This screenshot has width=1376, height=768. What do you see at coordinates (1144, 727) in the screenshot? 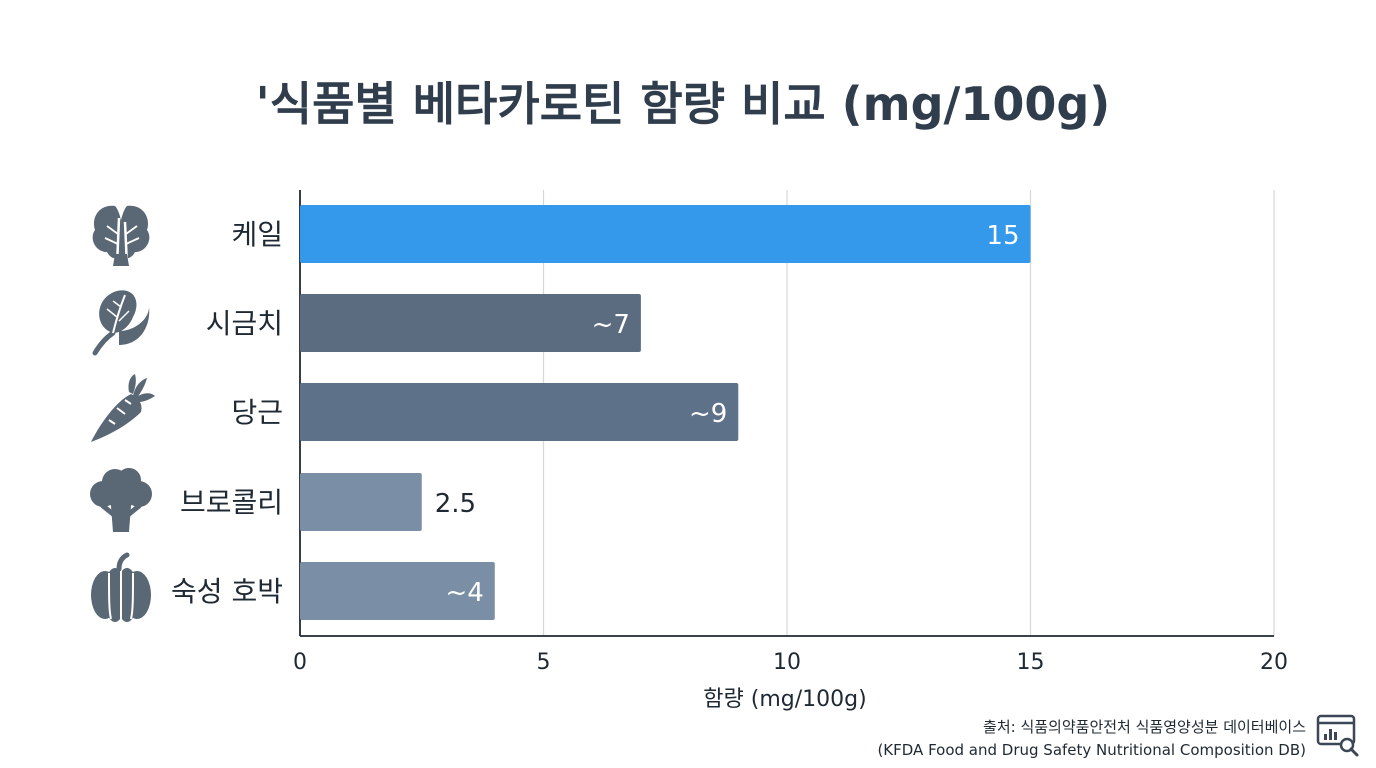
I see `source-line-1: 출처: 식품의약품안전처 식품영양성분 데이터베이스` at bounding box center [1144, 727].